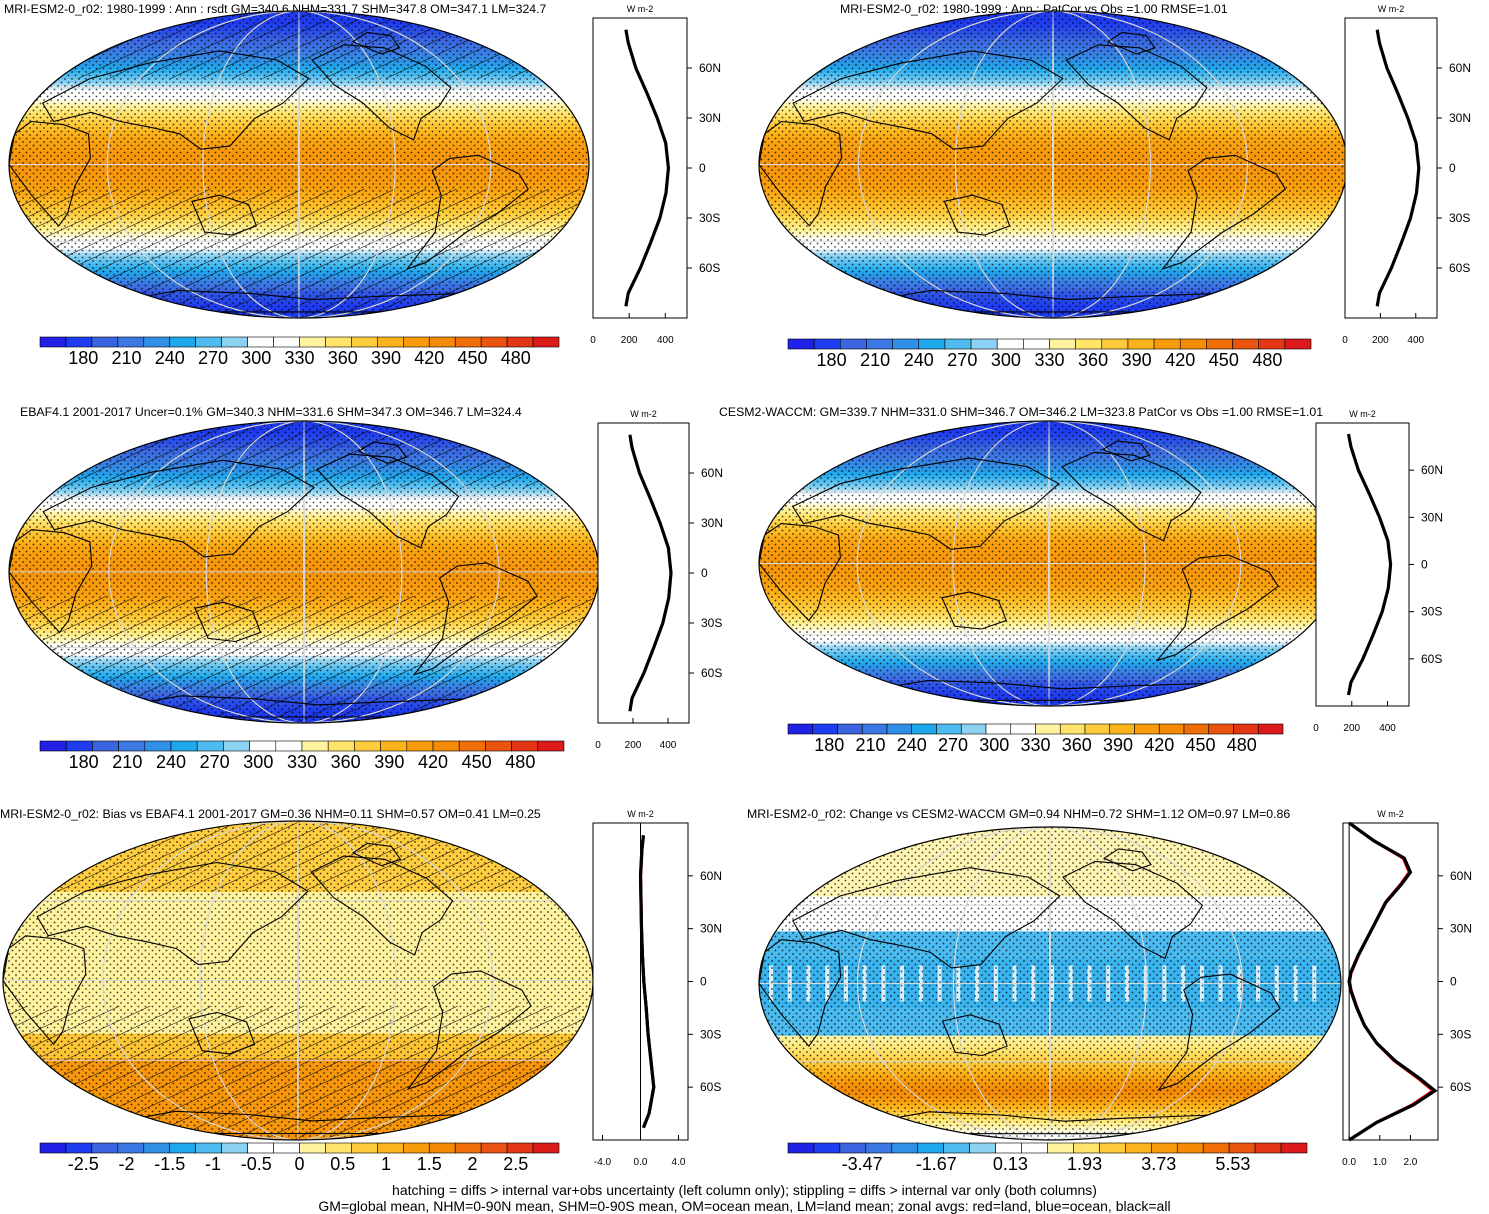  Describe the element at coordinates (1047, 1158) in the screenshot. I see `colorbar-p6: -3.47 -1.67 0.13 1.93 3.73 5.53` at that location.